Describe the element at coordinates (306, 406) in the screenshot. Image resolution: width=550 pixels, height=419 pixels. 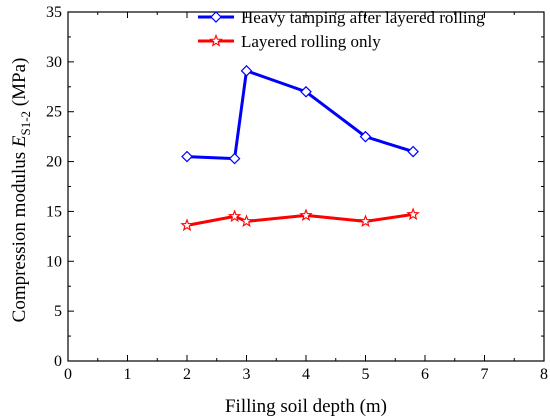
I see `x-axis-label: Filling soil depth (m)` at that location.